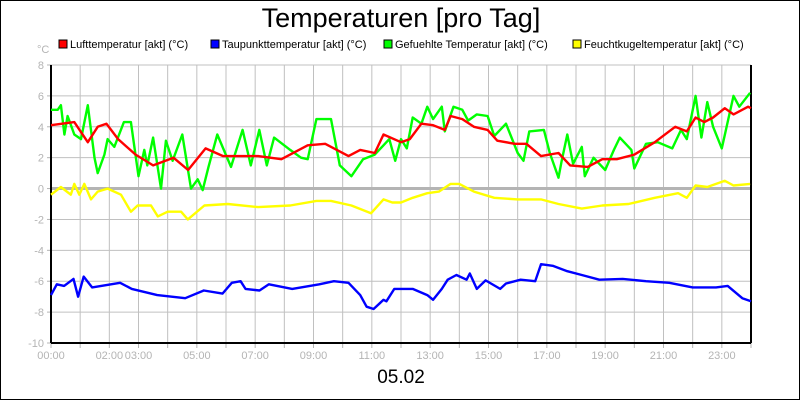  I want to click on x-tick-label: 09:00, so click(314, 356).